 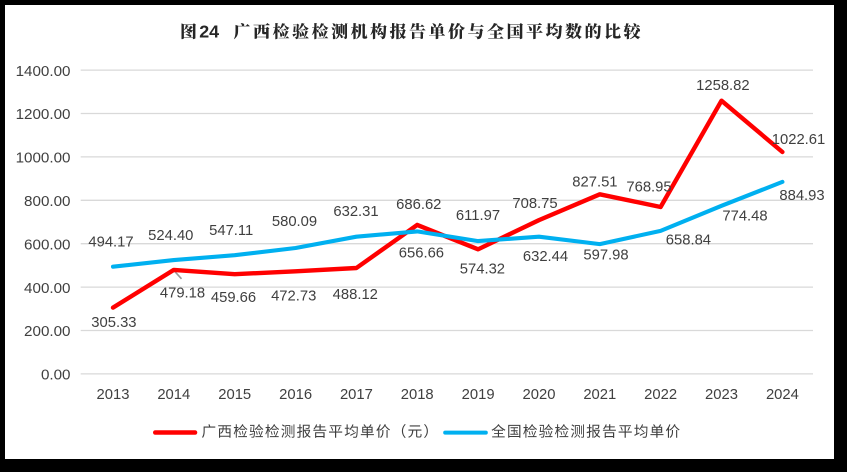 What do you see at coordinates (295, 395) in the screenshot?
I see `svg-text: 2016` at bounding box center [295, 395].